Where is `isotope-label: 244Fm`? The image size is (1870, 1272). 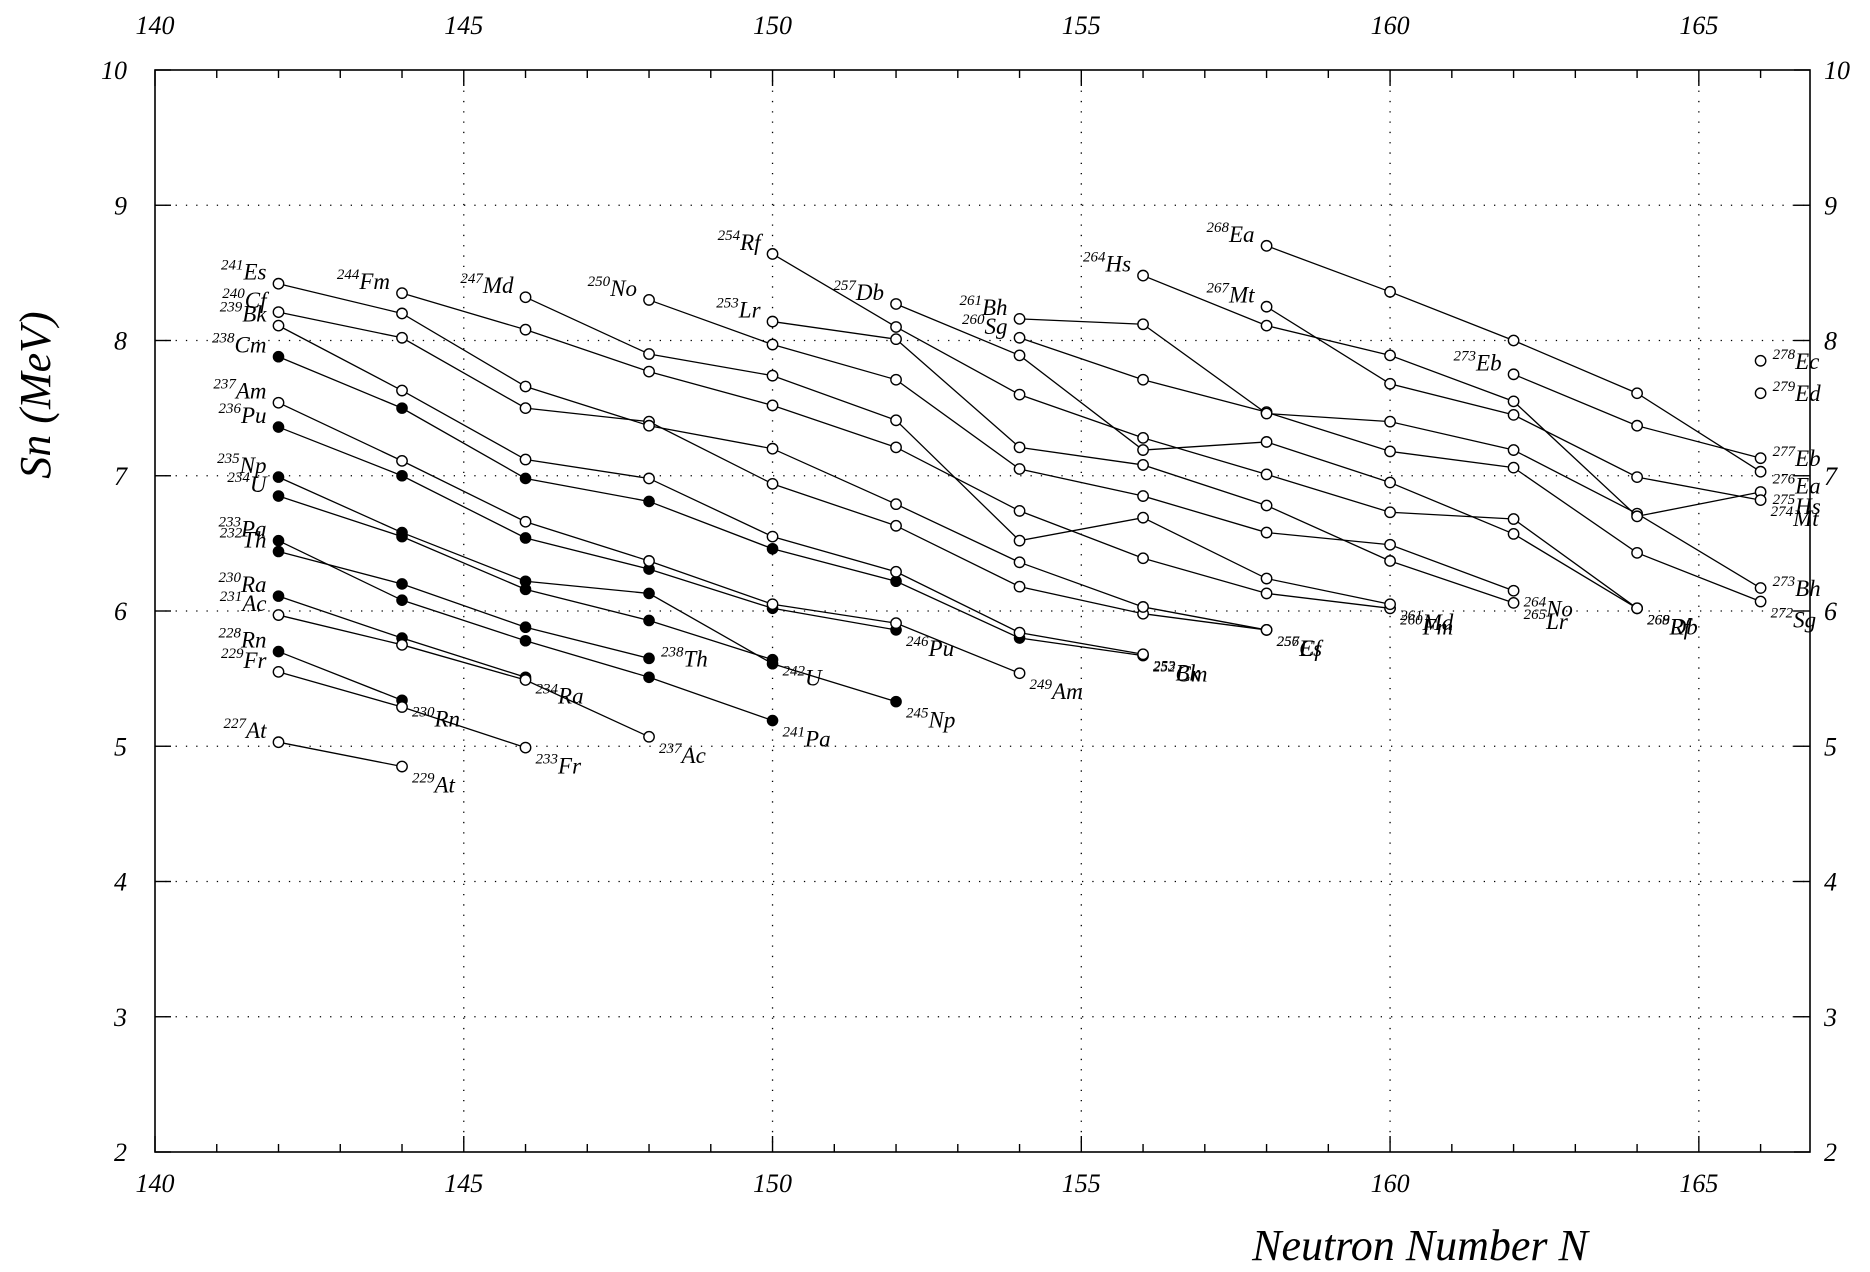
isotope-label: 244Fm is located at coordinates (363, 280).